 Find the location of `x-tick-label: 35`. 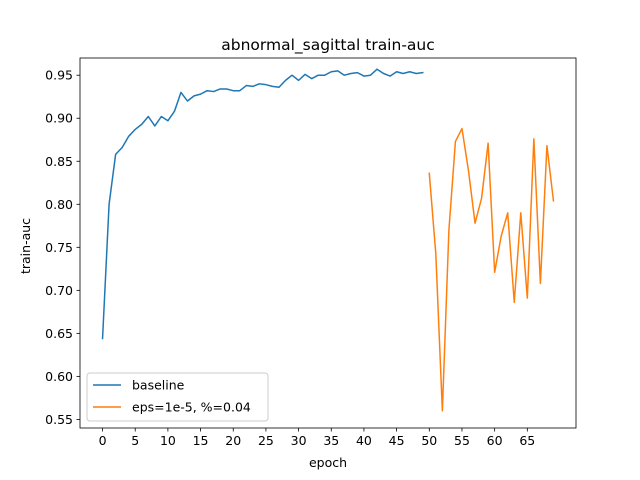

x-tick-label: 35 is located at coordinates (331, 440).